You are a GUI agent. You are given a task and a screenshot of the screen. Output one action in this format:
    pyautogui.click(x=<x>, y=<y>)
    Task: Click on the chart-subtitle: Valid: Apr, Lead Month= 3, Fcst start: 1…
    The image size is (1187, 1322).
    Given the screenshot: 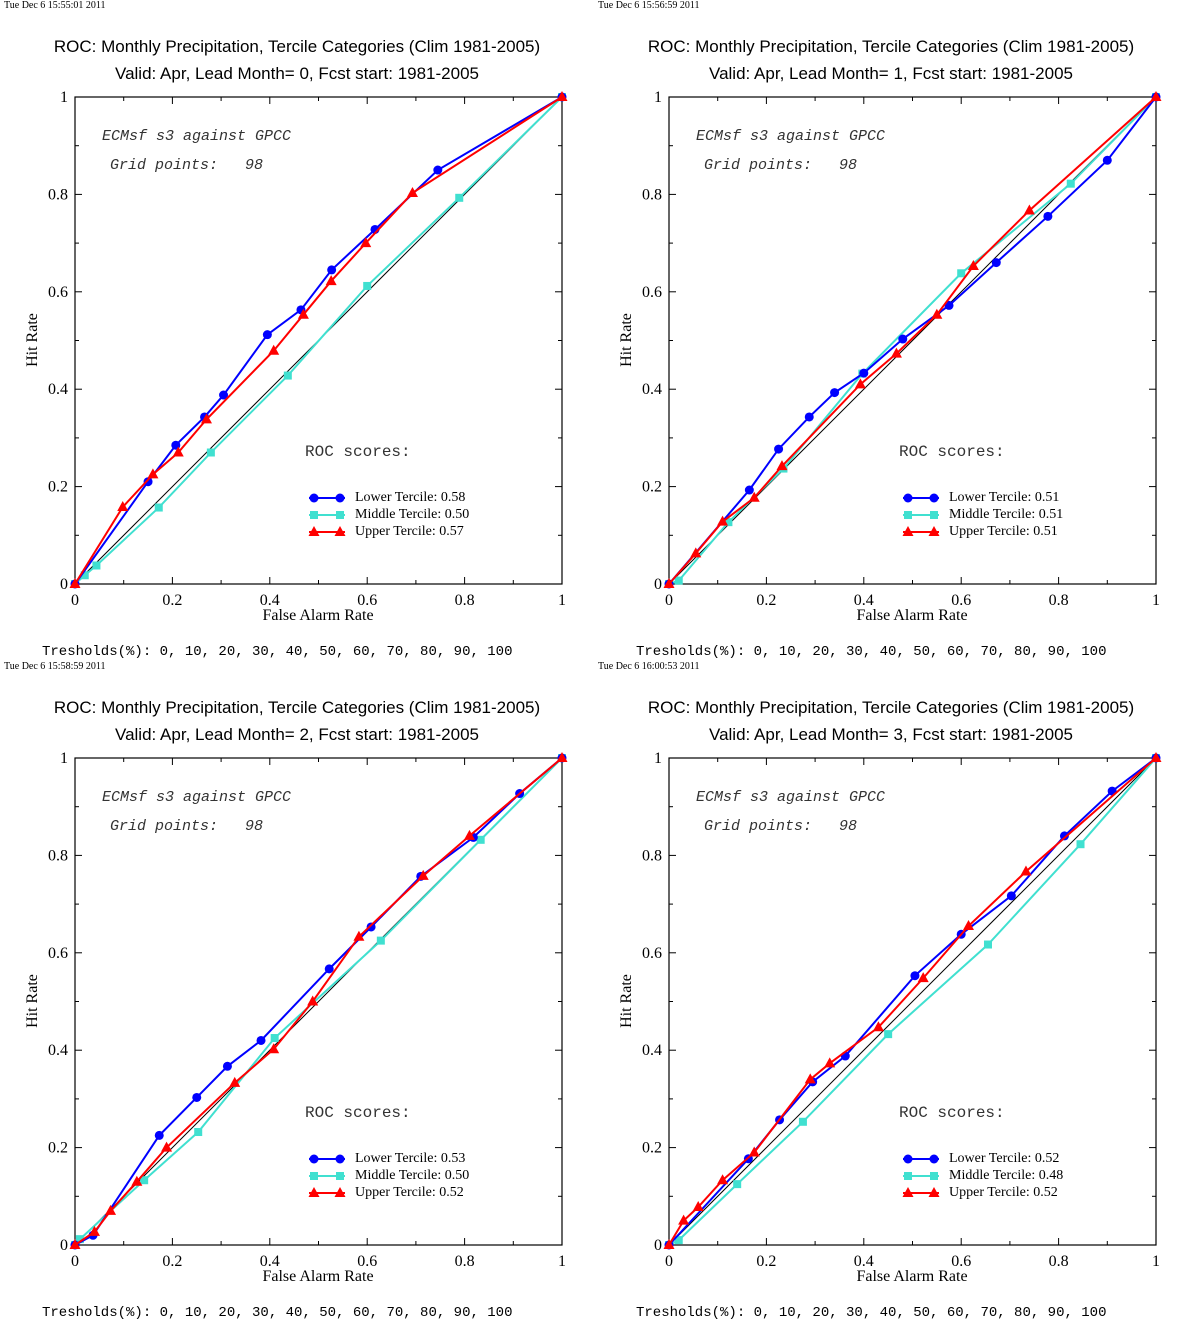 What is the action you would take?
    pyautogui.click(x=891, y=734)
    